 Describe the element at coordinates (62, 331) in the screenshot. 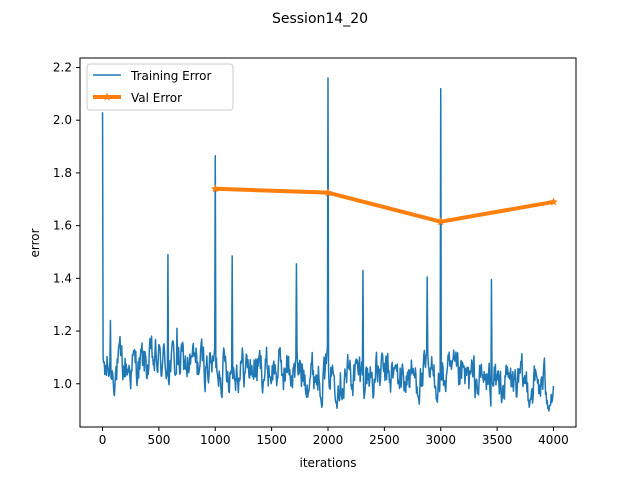

I see `y-tick-label: 1.2` at that location.